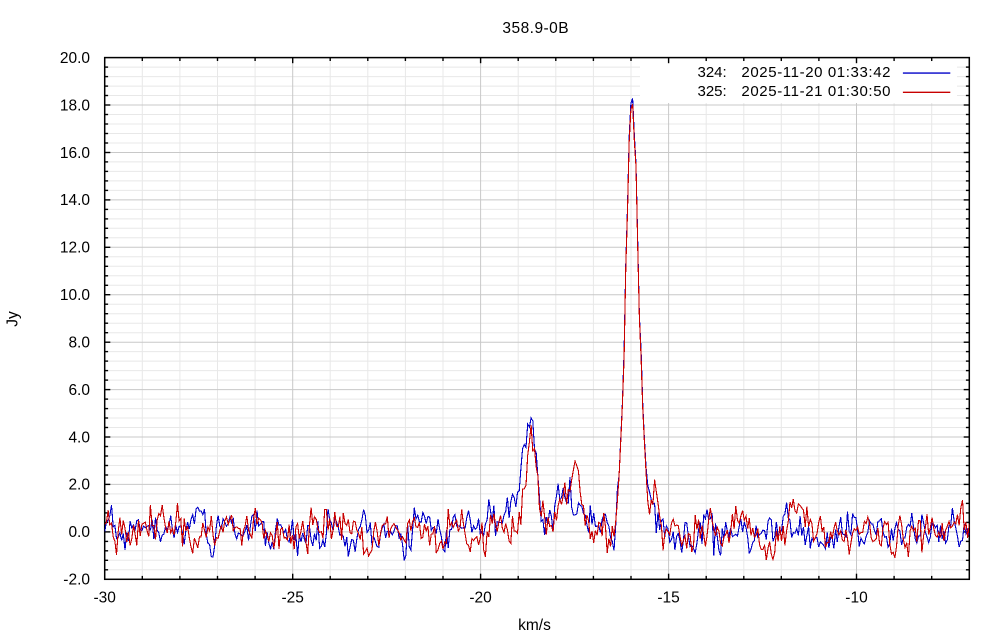  What do you see at coordinates (79, 485) in the screenshot?
I see `svg-text: 2.0` at bounding box center [79, 485].